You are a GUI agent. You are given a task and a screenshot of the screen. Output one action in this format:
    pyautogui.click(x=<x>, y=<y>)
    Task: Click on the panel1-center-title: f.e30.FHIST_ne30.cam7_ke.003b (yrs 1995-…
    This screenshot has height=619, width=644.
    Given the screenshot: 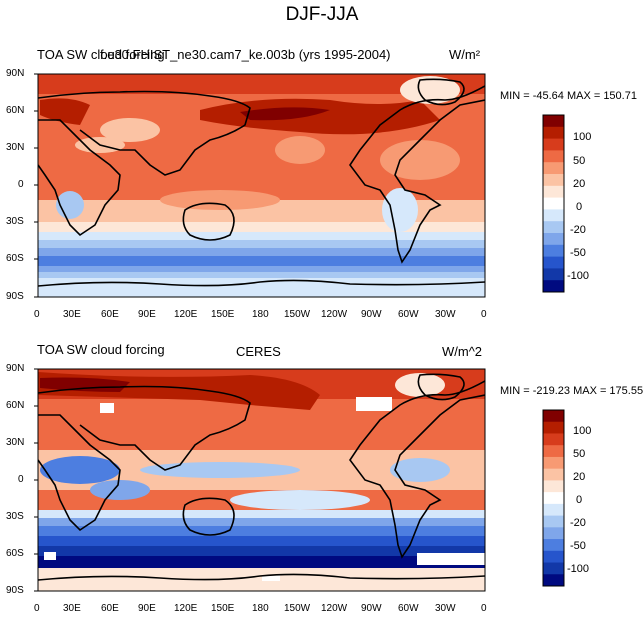 What is the action you would take?
    pyautogui.click(x=245, y=54)
    